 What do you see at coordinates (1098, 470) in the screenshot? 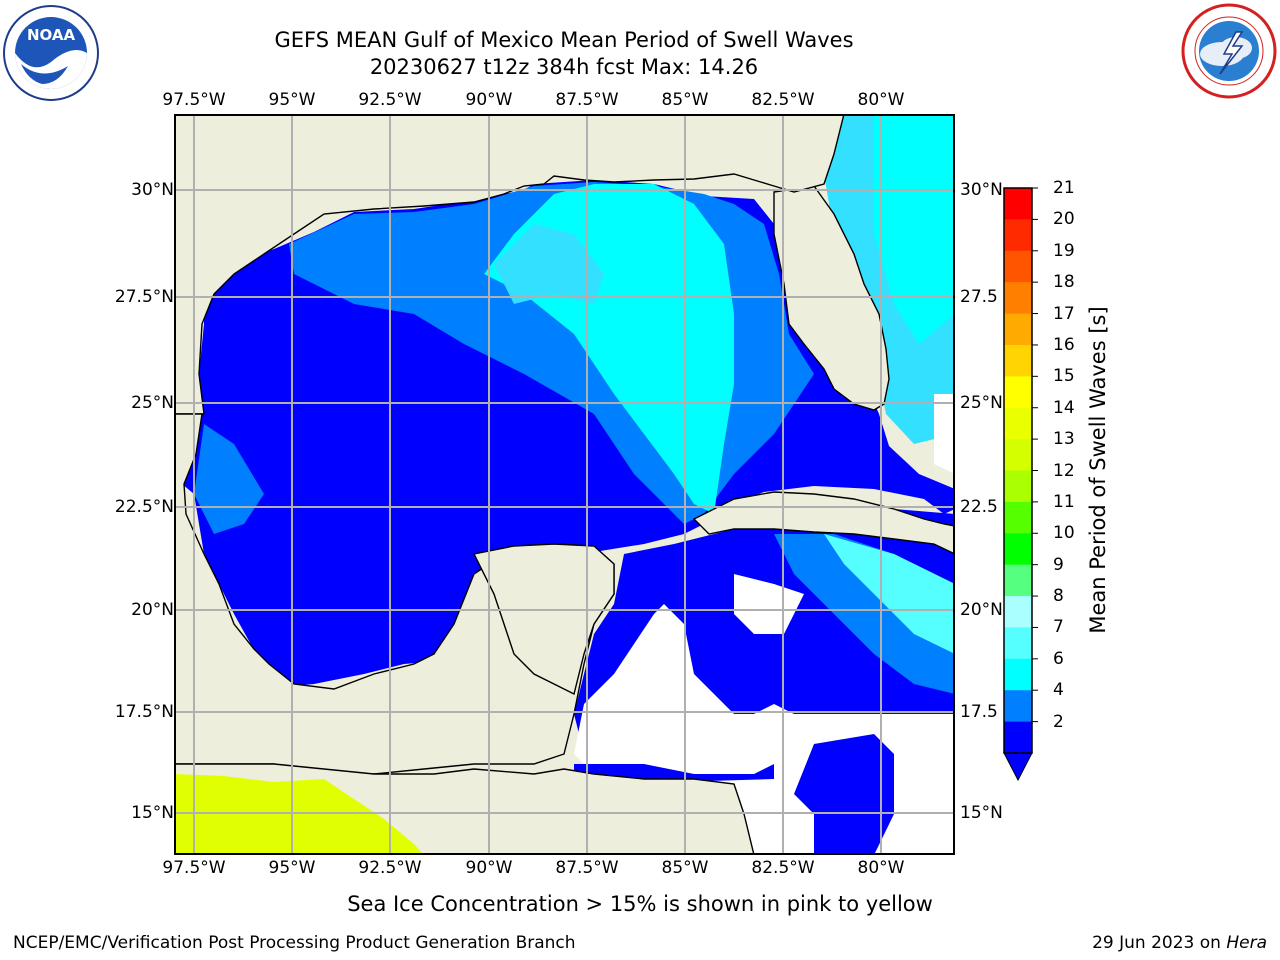
I see `colorbar-label: Mean Period of Swell Waves [s]` at bounding box center [1098, 470].